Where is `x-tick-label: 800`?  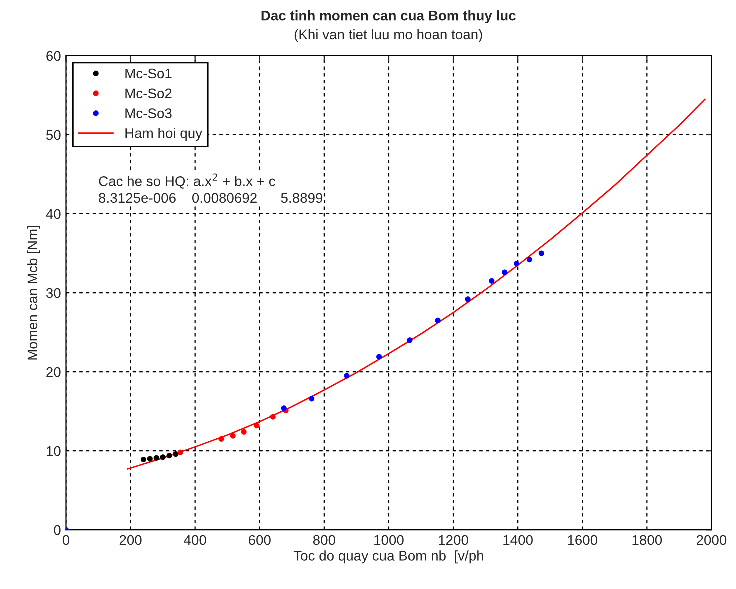 x-tick-label: 800 is located at coordinates (324, 540).